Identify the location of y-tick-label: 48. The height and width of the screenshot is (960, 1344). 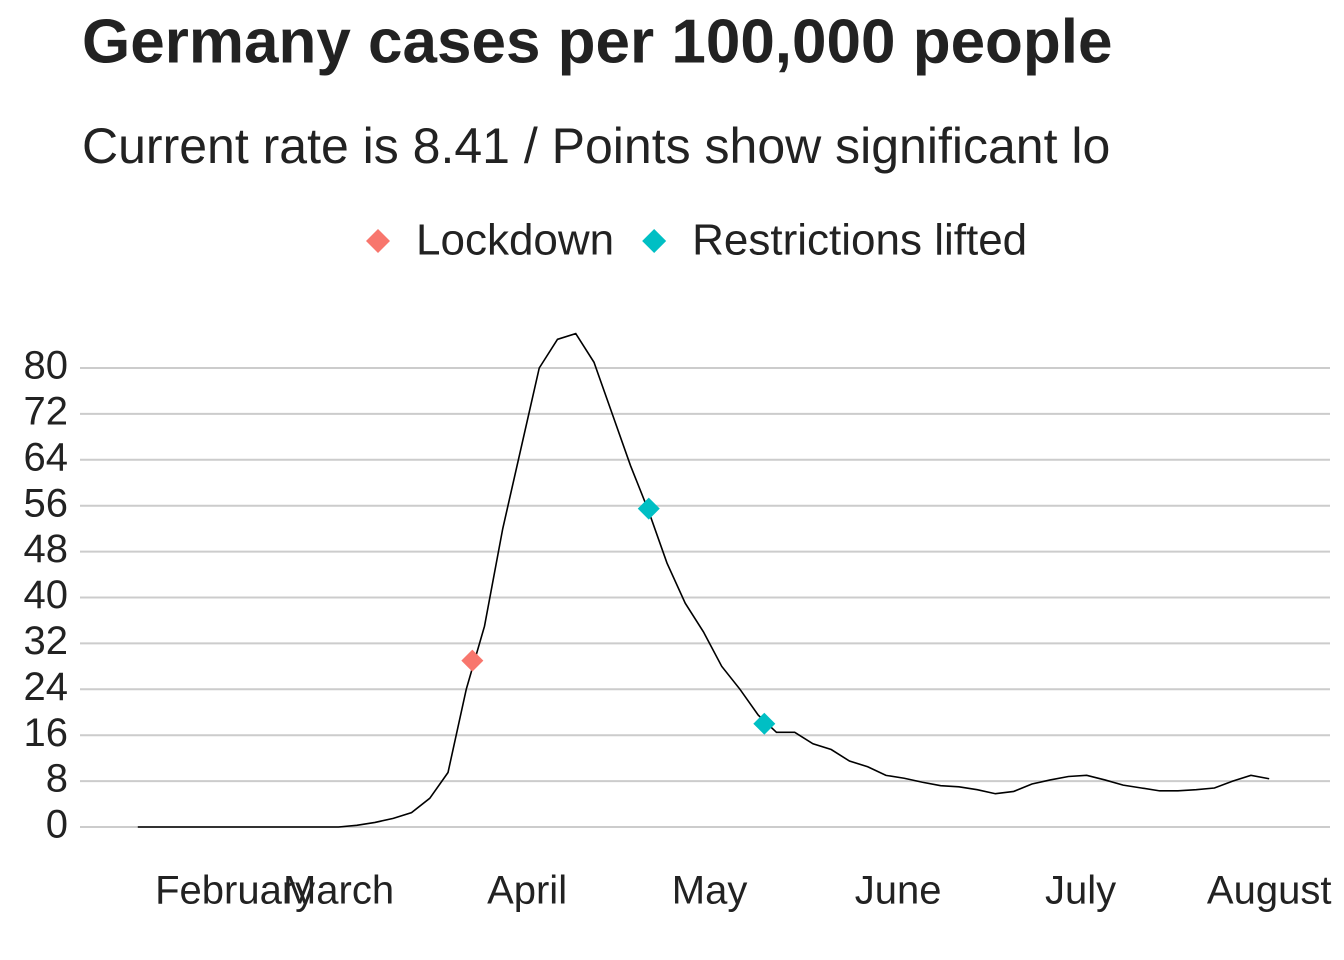
(46, 549).